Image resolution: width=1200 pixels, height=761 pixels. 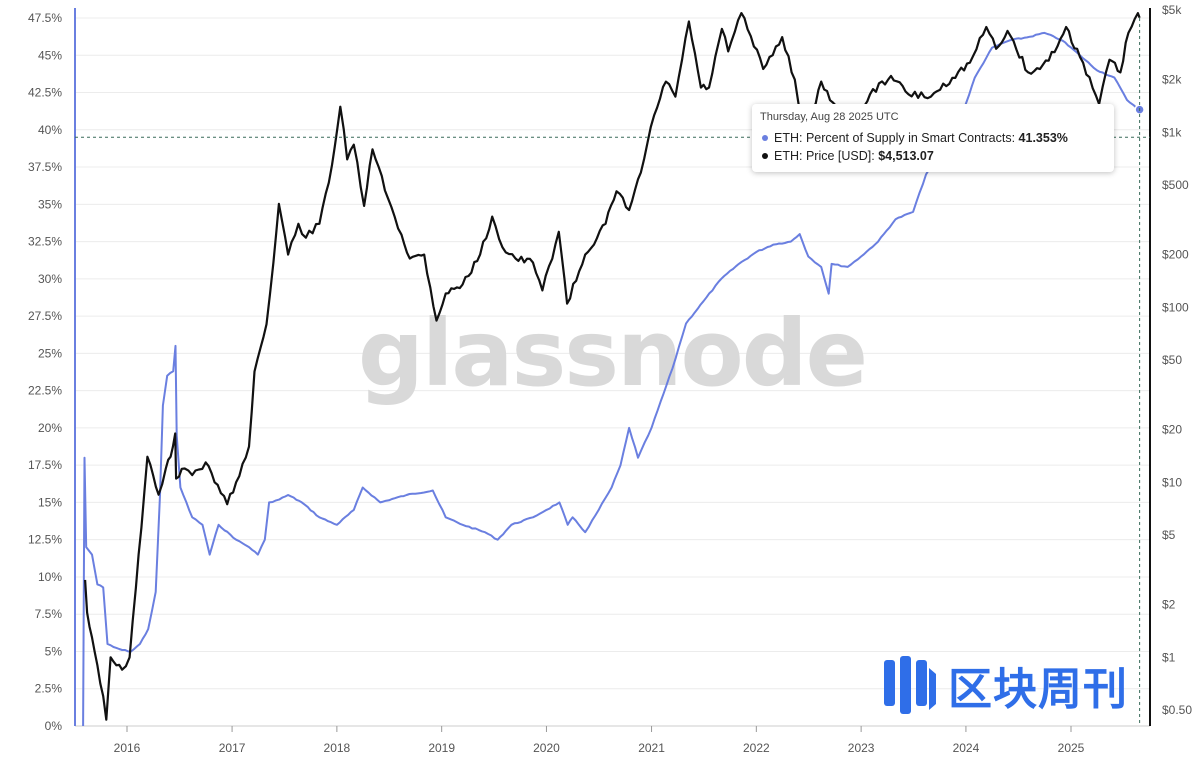 What do you see at coordinates (1175, 307) in the screenshot?
I see `right-tick-label: $100` at bounding box center [1175, 307].